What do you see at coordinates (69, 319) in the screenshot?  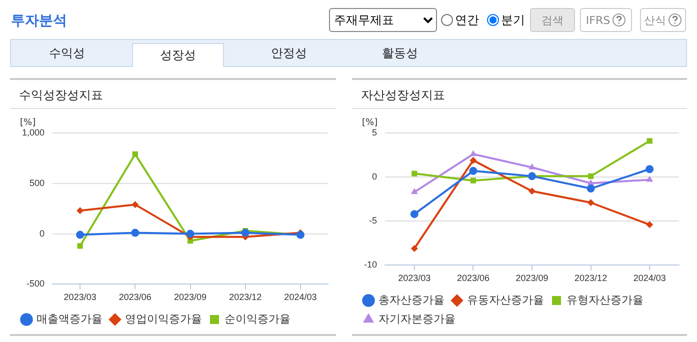 I see `legend-label: 매출액증가율` at bounding box center [69, 319].